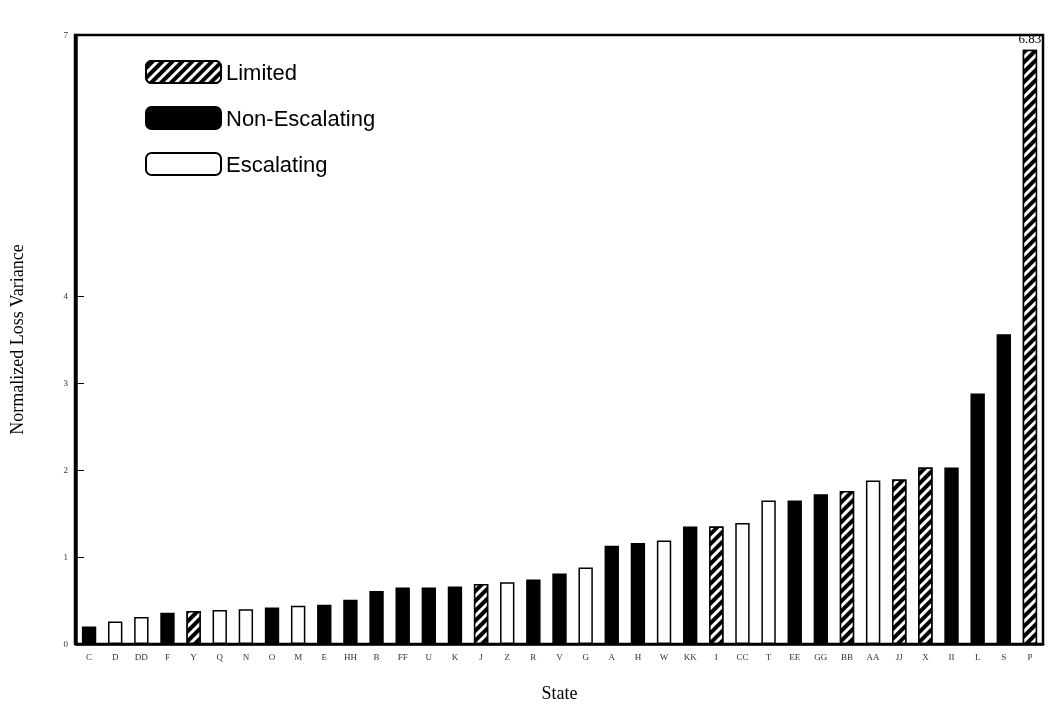 This screenshot has height=709, width=1063. Describe the element at coordinates (586, 656) in the screenshot. I see `x-tick-label: G` at that location.